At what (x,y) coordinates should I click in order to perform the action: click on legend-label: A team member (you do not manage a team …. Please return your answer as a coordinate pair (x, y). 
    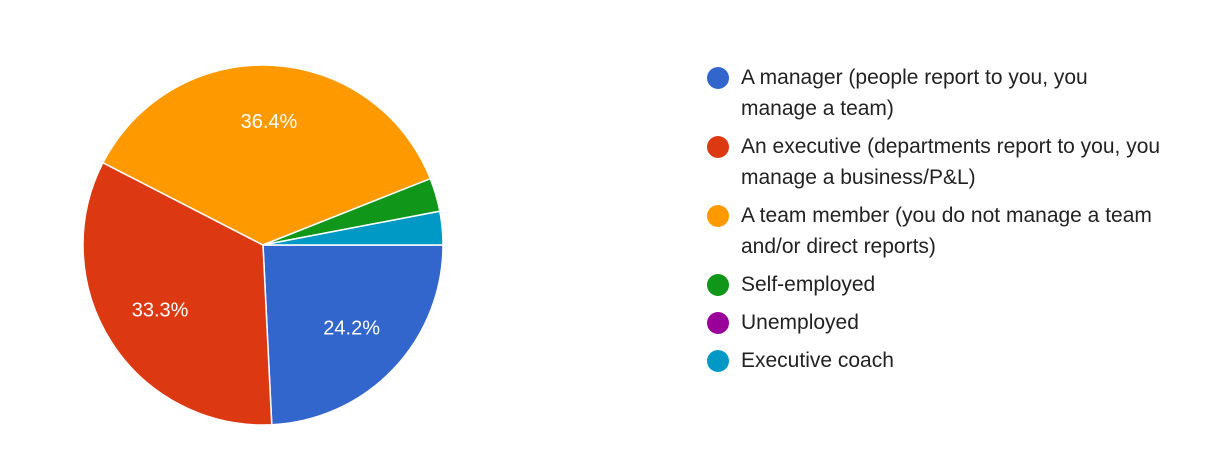
    Looking at the image, I should click on (946, 231).